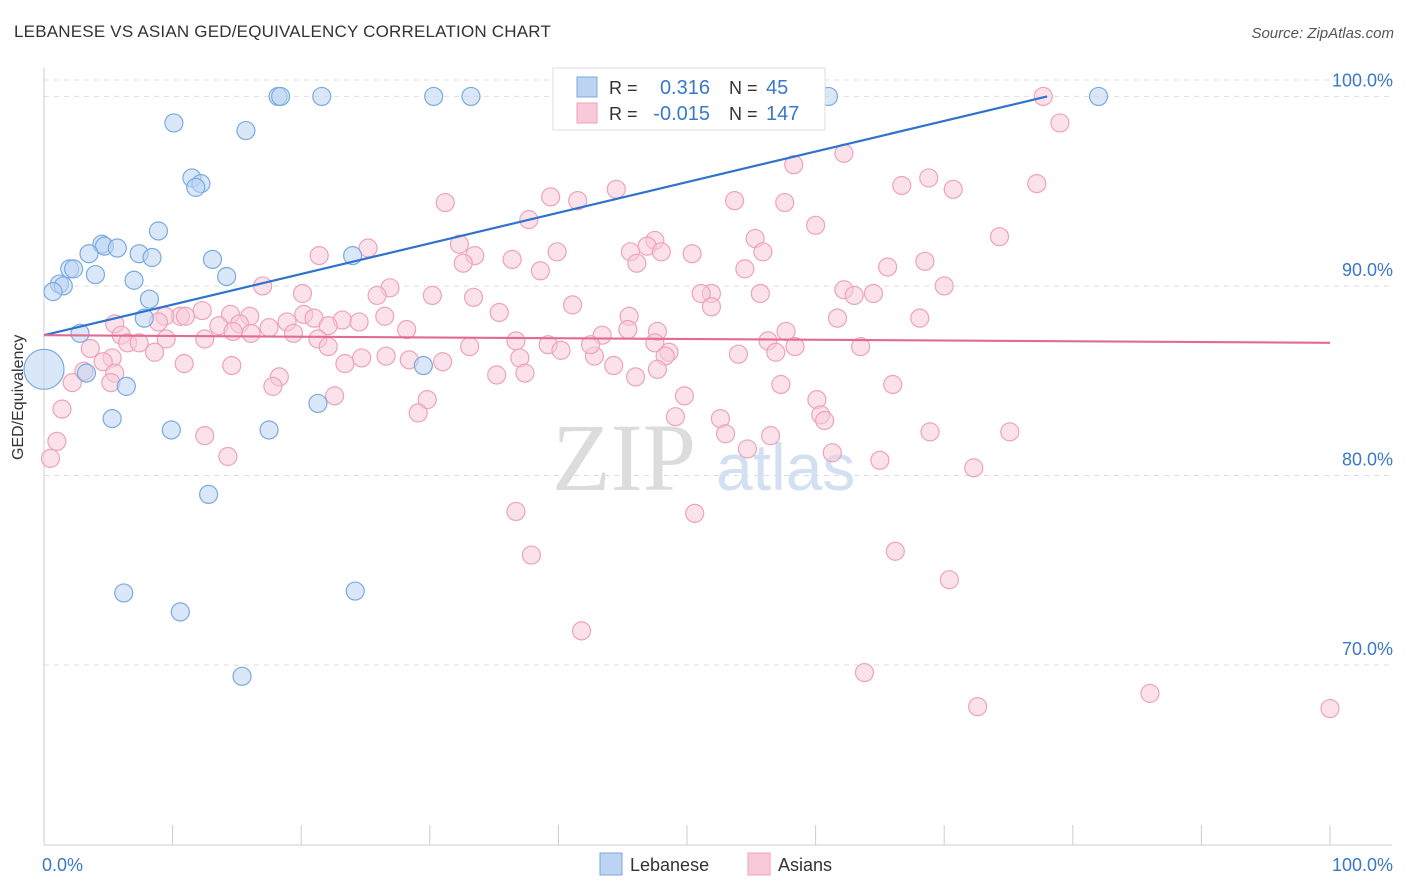 This screenshot has height=892, width=1406. What do you see at coordinates (715, 864) in the screenshot?
I see `bottom-legend: Lebanese Asians` at bounding box center [715, 864].